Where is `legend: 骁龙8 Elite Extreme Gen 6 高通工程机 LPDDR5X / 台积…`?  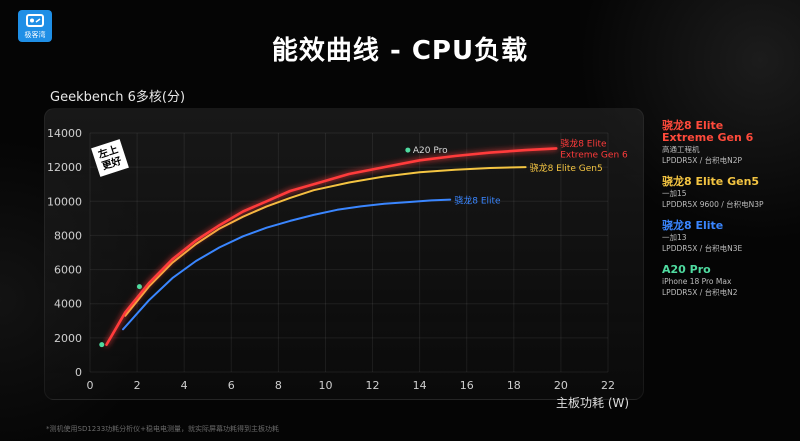 legend: 骁龙8 Elite Extreme Gen 6 高通工程机 LPDDR5X / 台积… is located at coordinates (727, 214).